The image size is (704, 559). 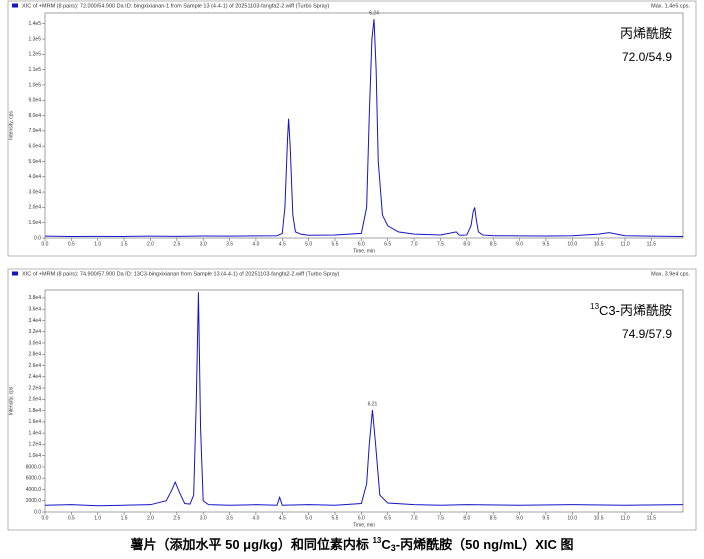 What do you see at coordinates (308, 518) in the screenshot?
I see `x-tick-label: 5.0` at bounding box center [308, 518].